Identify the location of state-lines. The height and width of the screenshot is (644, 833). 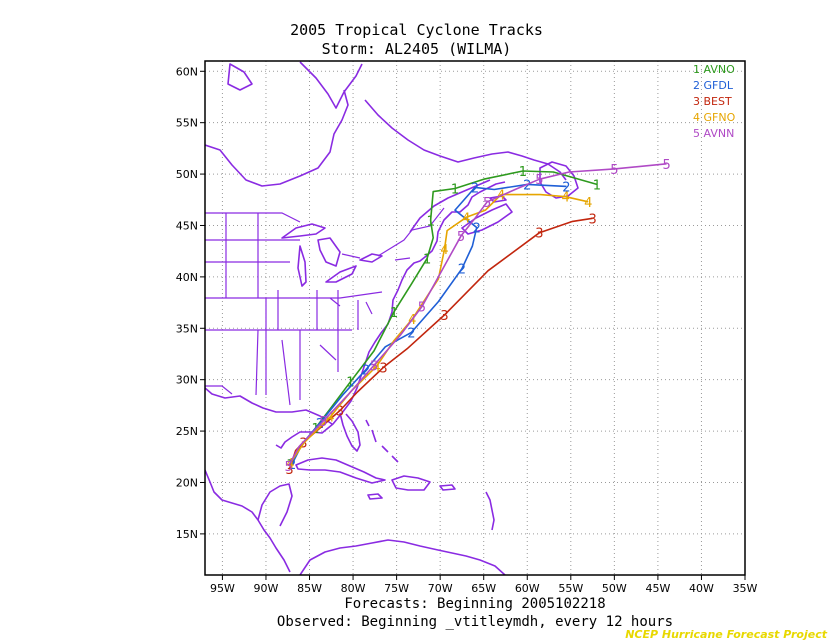
(308, 309).